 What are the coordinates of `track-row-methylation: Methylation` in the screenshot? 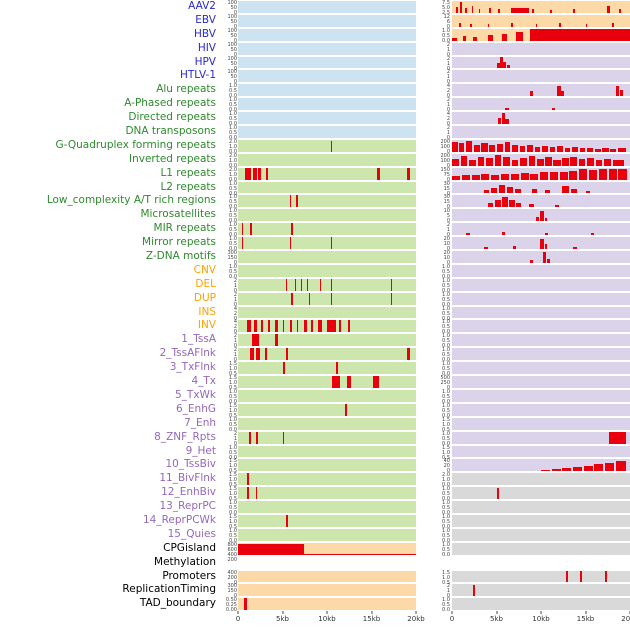 It's located at (316, 563).